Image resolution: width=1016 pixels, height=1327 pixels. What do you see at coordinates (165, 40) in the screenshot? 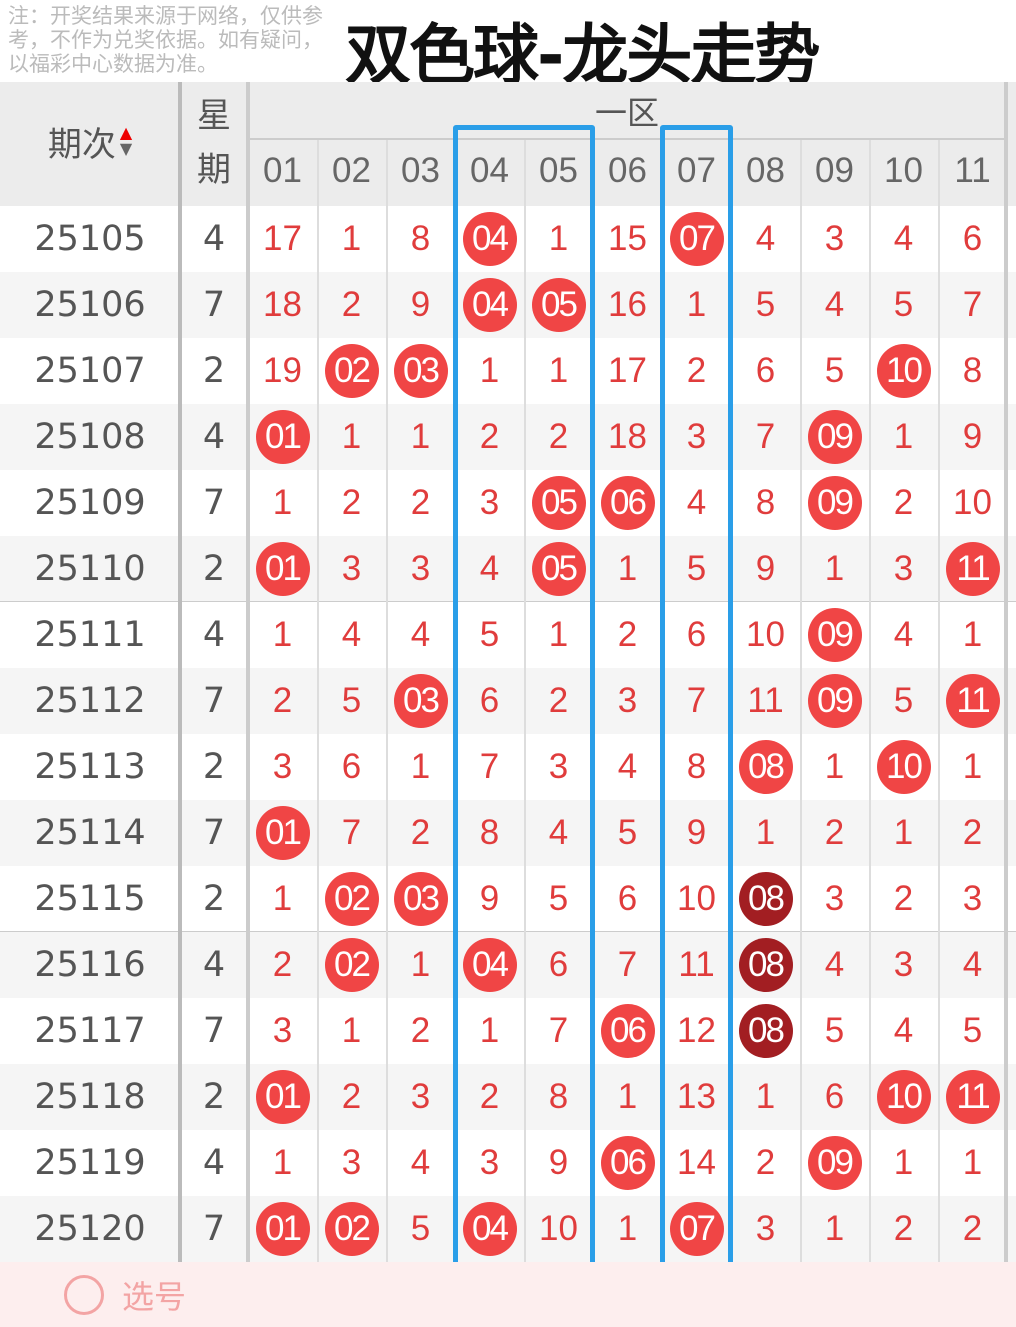
I see `disclaimer-note: 注：开奖结果来源于网络，仅供参考，不作为兑奖依据。如有疑问，以福彩中心数据为准。` at bounding box center [165, 40].